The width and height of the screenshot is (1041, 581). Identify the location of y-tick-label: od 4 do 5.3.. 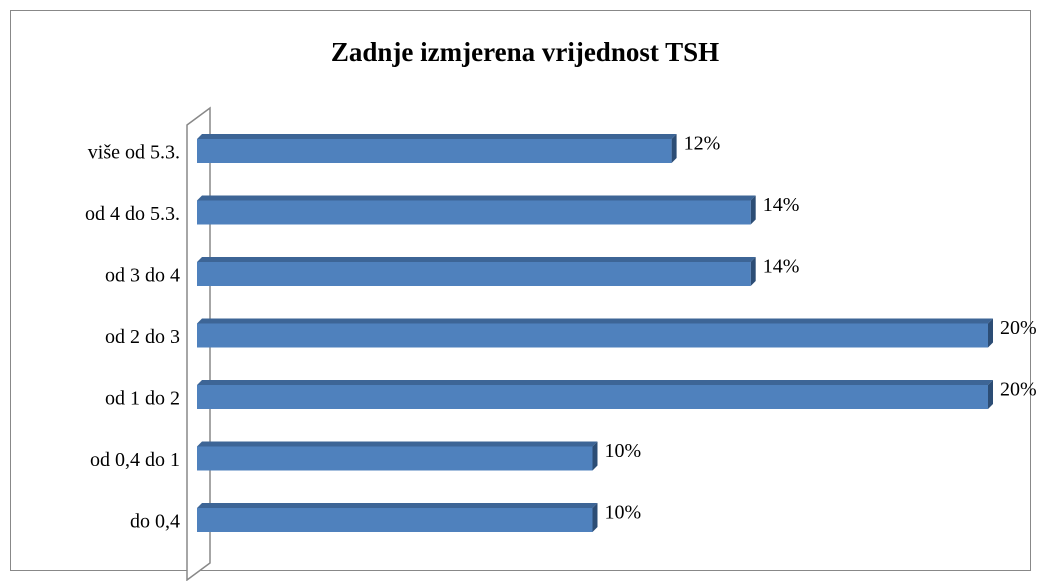
(132, 214).